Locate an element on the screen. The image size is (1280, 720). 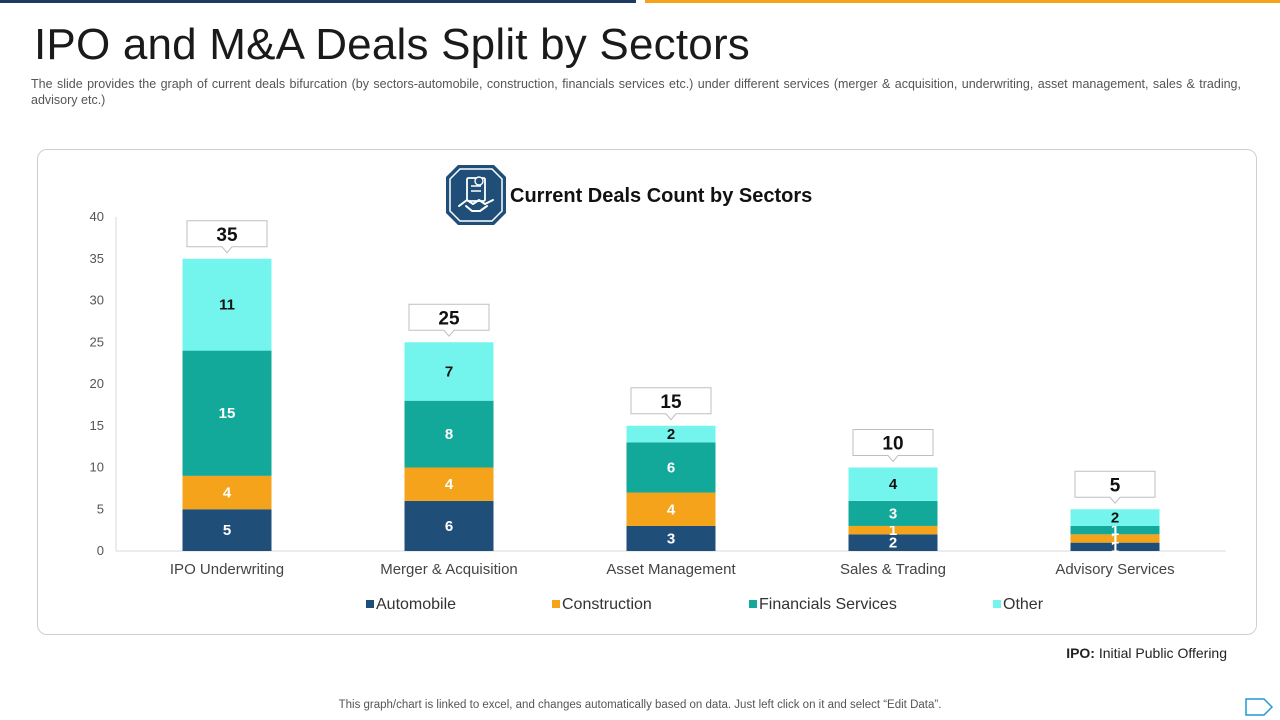
next-arrow-icon is located at coordinates (1259, 707).